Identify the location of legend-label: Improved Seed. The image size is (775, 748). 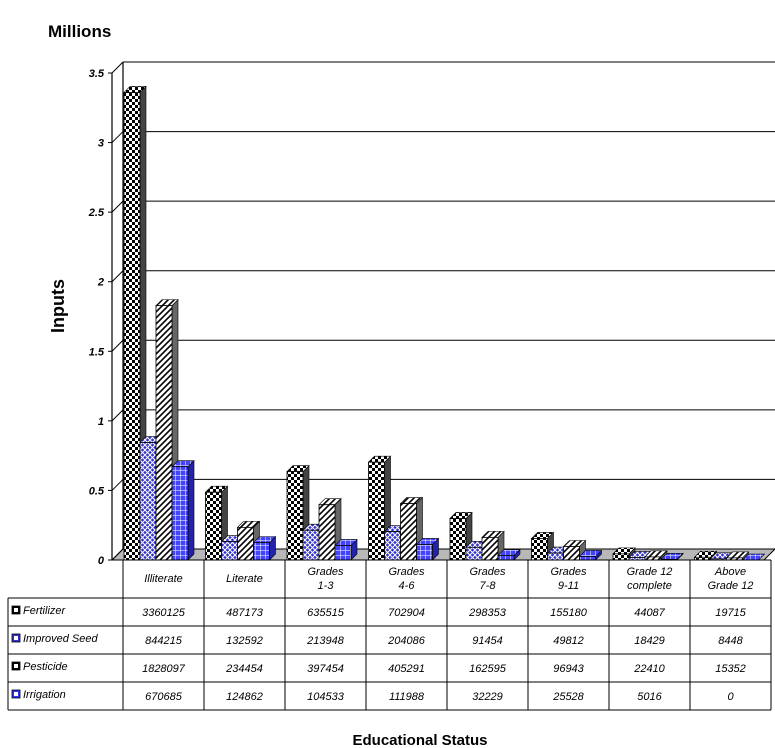
(60, 639).